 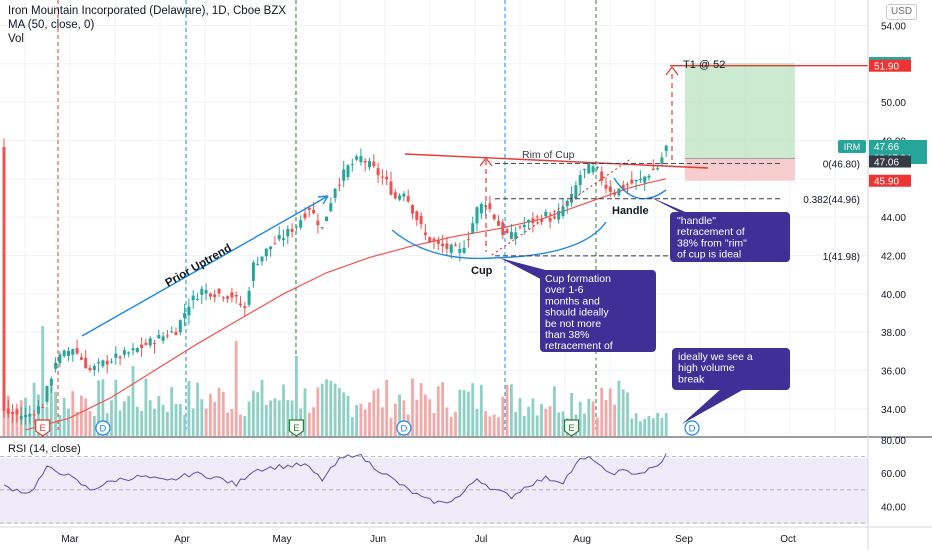 What do you see at coordinates (466, 535) in the screenshot?
I see `time-axis: Mar Apr May Jun Jul Aug Sep Oct` at bounding box center [466, 535].